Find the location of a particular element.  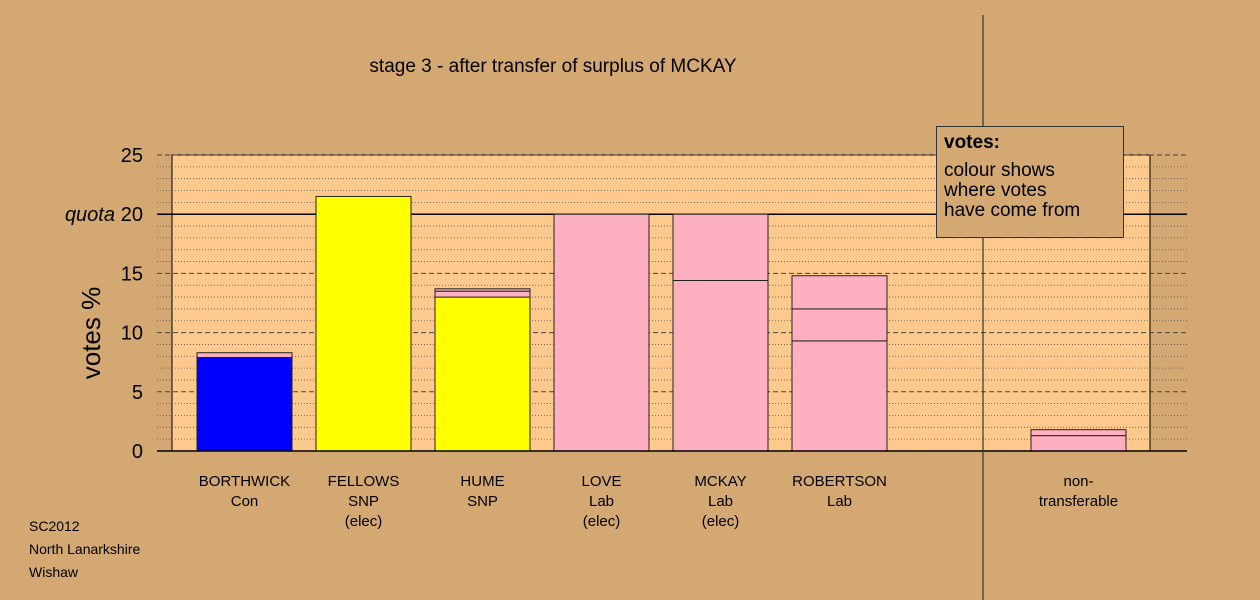

footer: SC2012 North Lanarkshire Wishaw is located at coordinates (84, 549).